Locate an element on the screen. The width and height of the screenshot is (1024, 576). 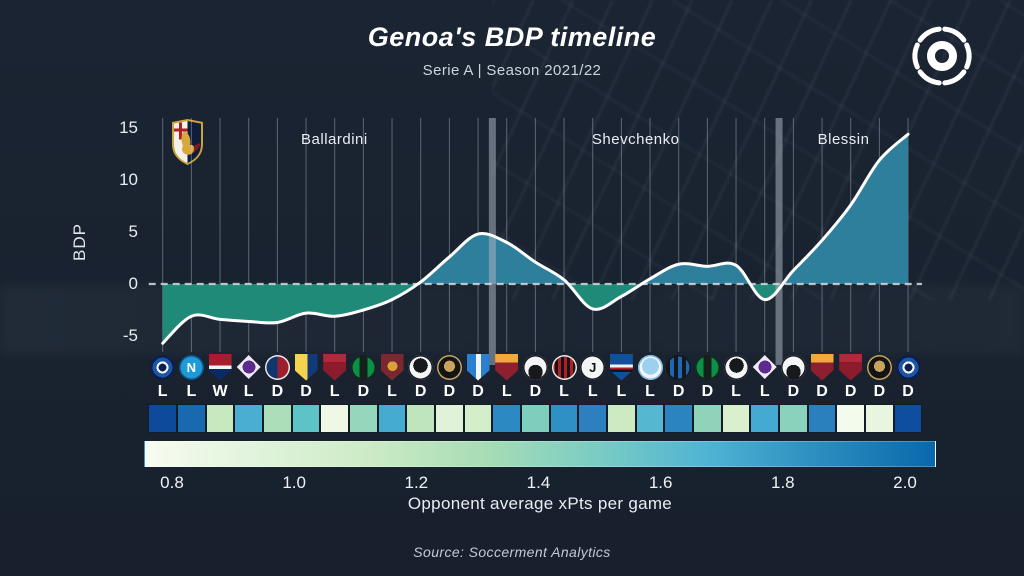
source-credit: Source: Soccerment Analytics is located at coordinates (512, 552).